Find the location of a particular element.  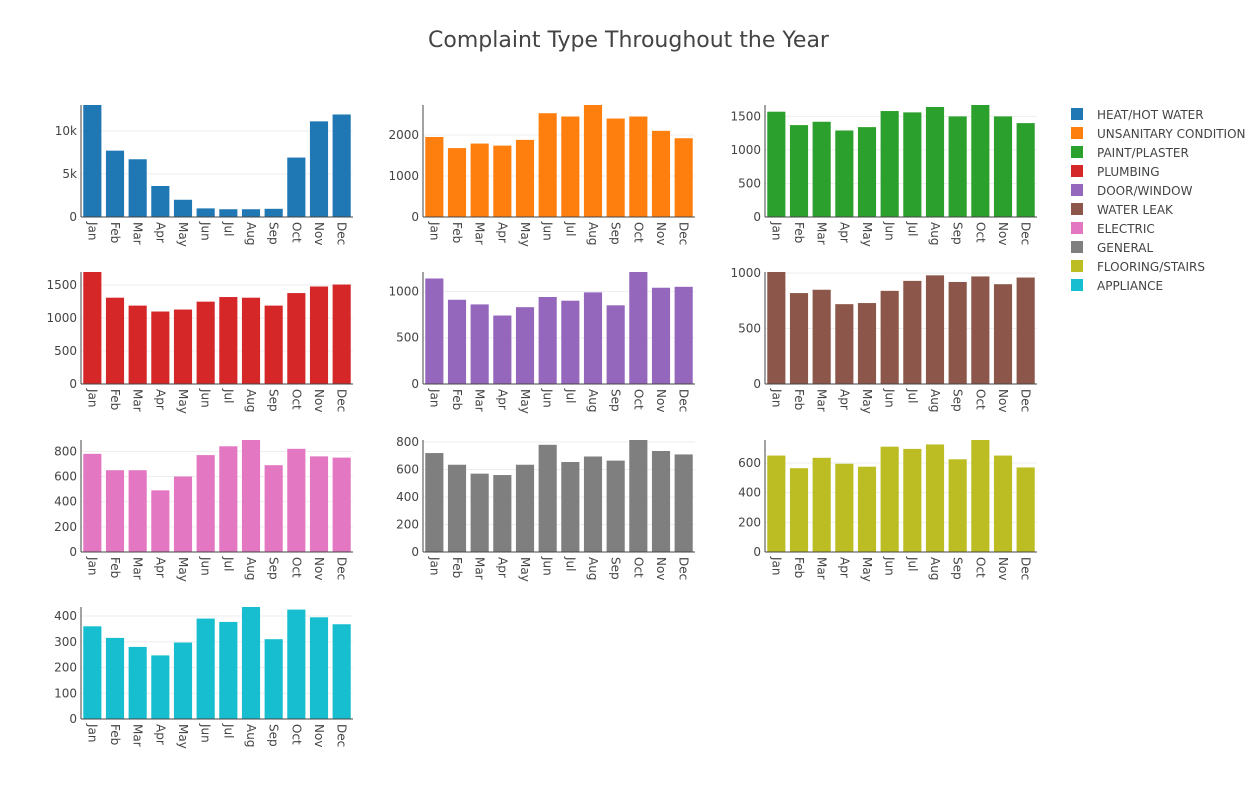

bar-heat-hot-water-jan is located at coordinates (92, 161).